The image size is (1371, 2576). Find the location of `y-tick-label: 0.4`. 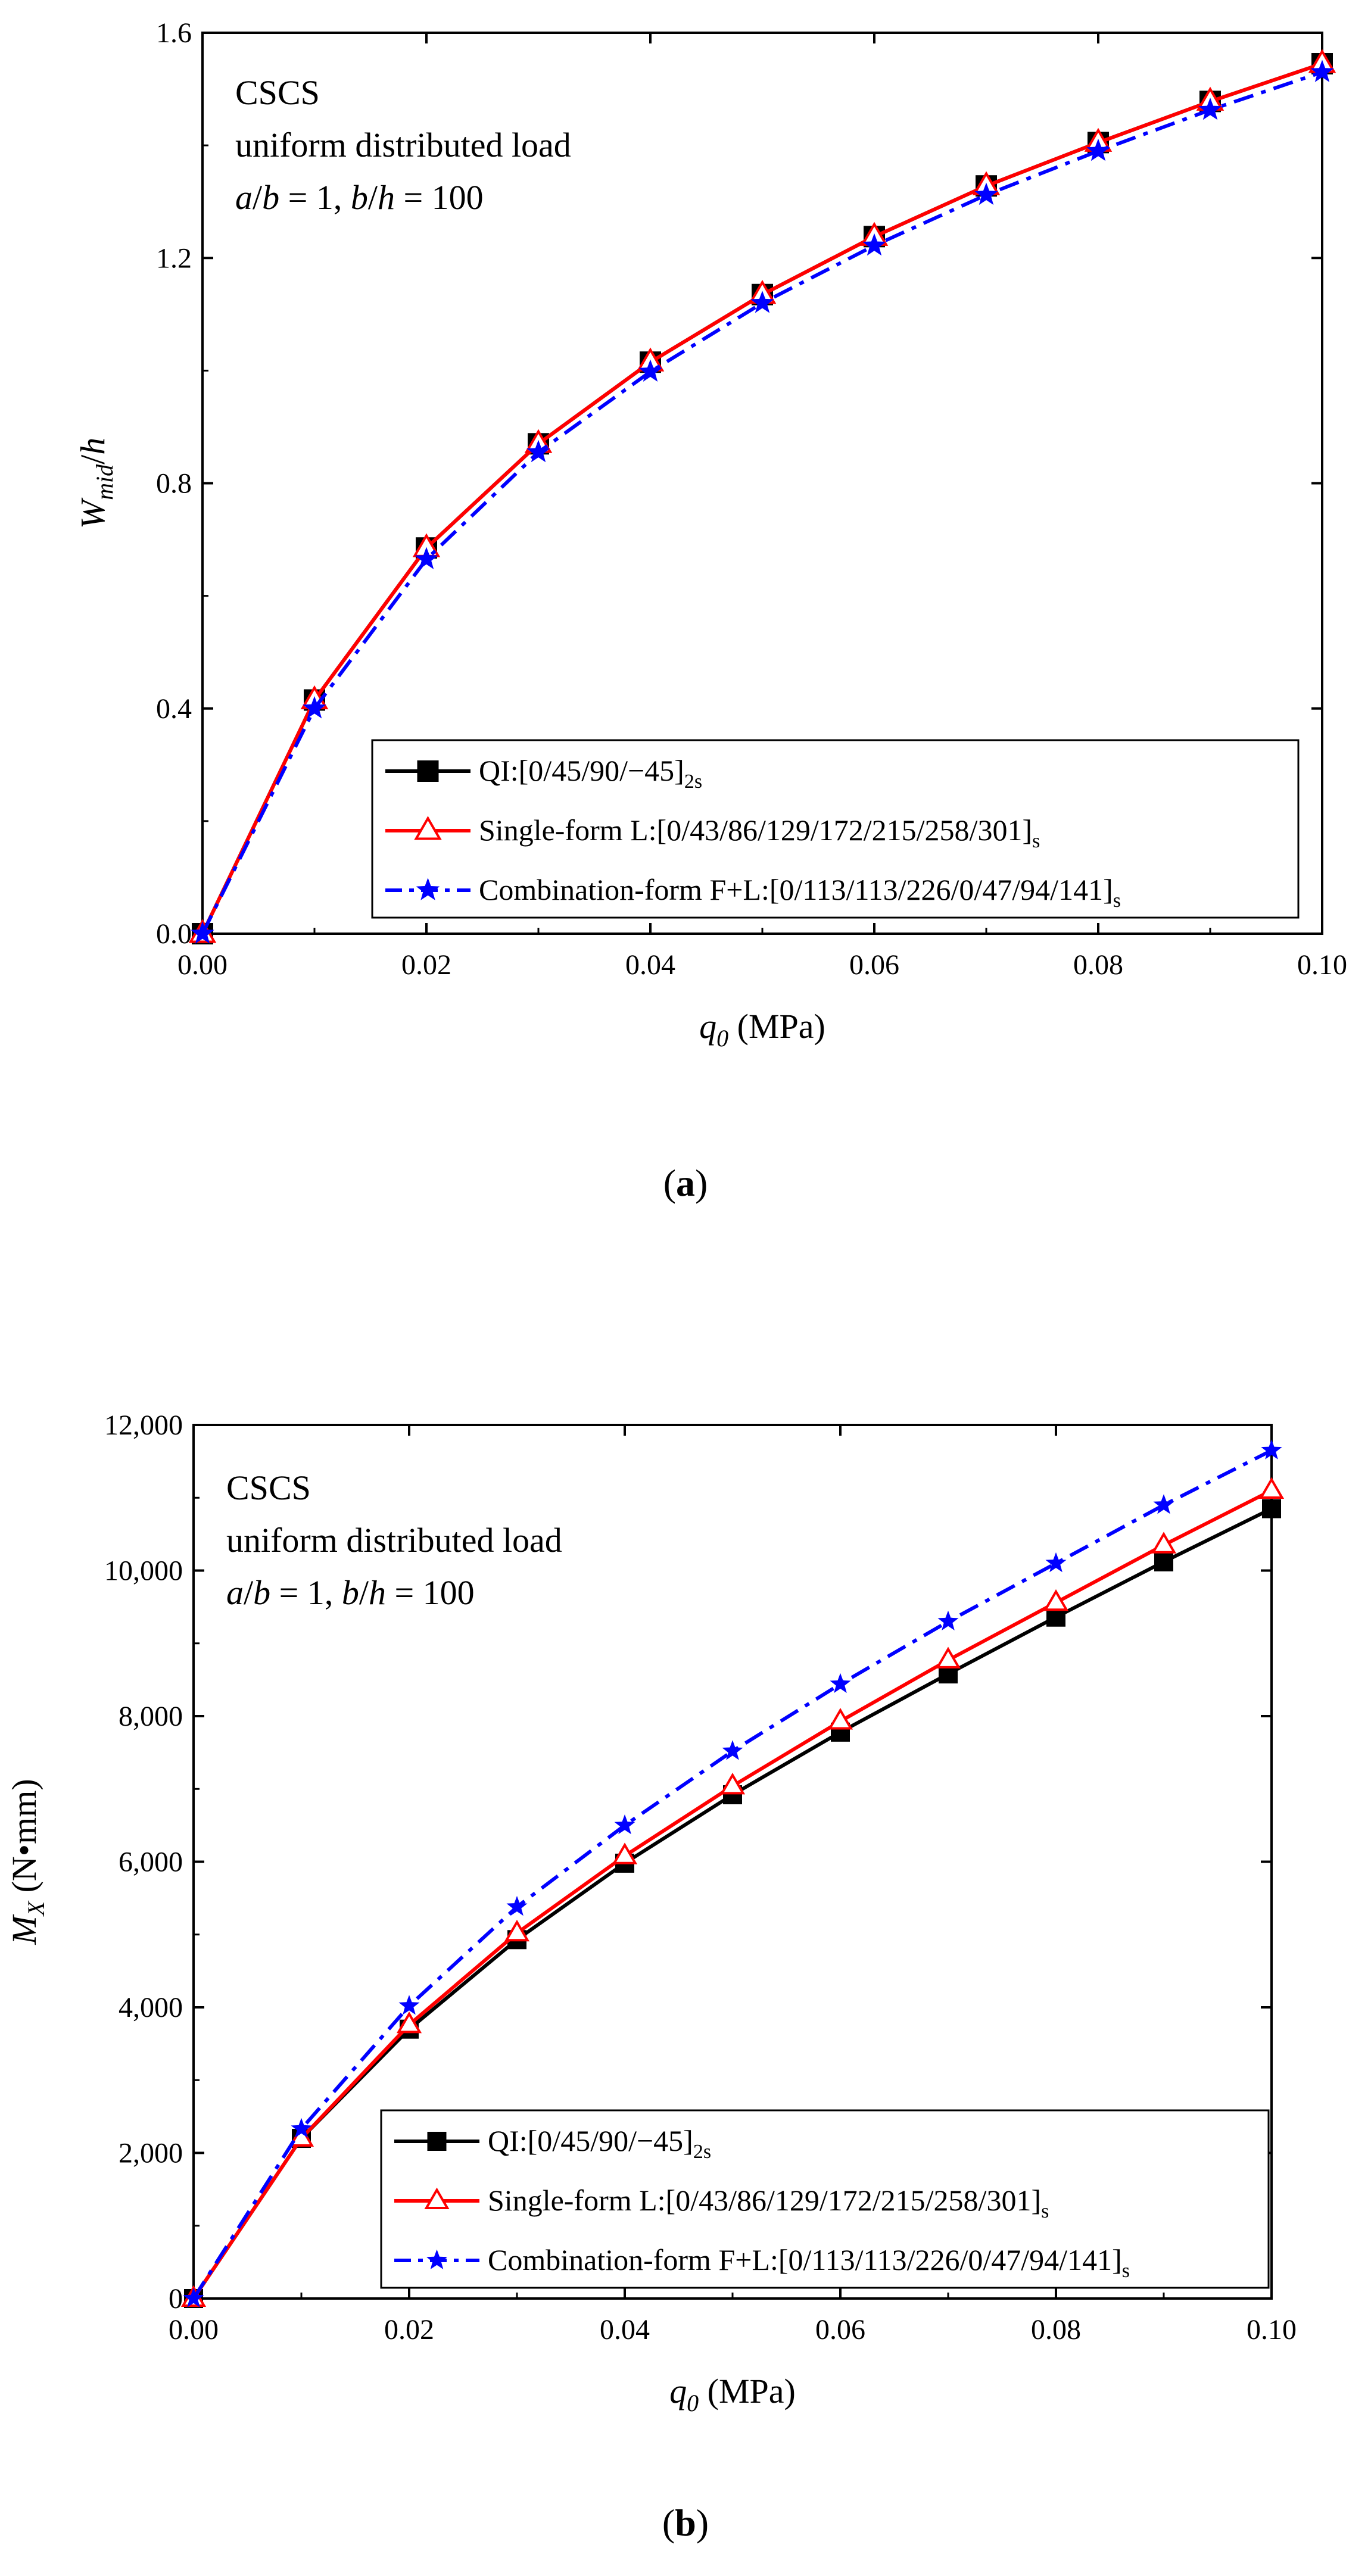

y-tick-label: 0.4 is located at coordinates (174, 709).